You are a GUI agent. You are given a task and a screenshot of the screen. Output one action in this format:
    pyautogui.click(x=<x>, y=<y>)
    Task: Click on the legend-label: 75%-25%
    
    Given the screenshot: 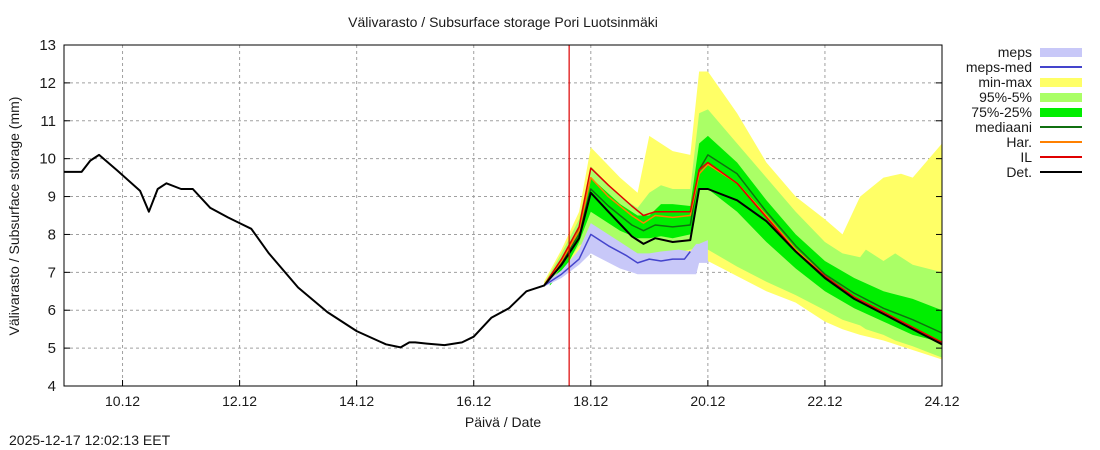 What is the action you would take?
    pyautogui.click(x=1001, y=112)
    